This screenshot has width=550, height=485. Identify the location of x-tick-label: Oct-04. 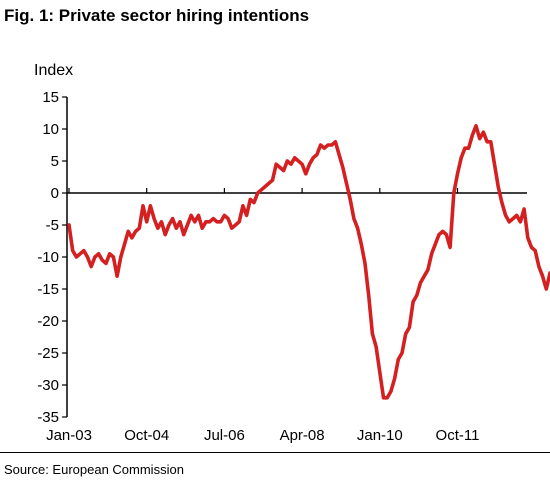
(146, 435).